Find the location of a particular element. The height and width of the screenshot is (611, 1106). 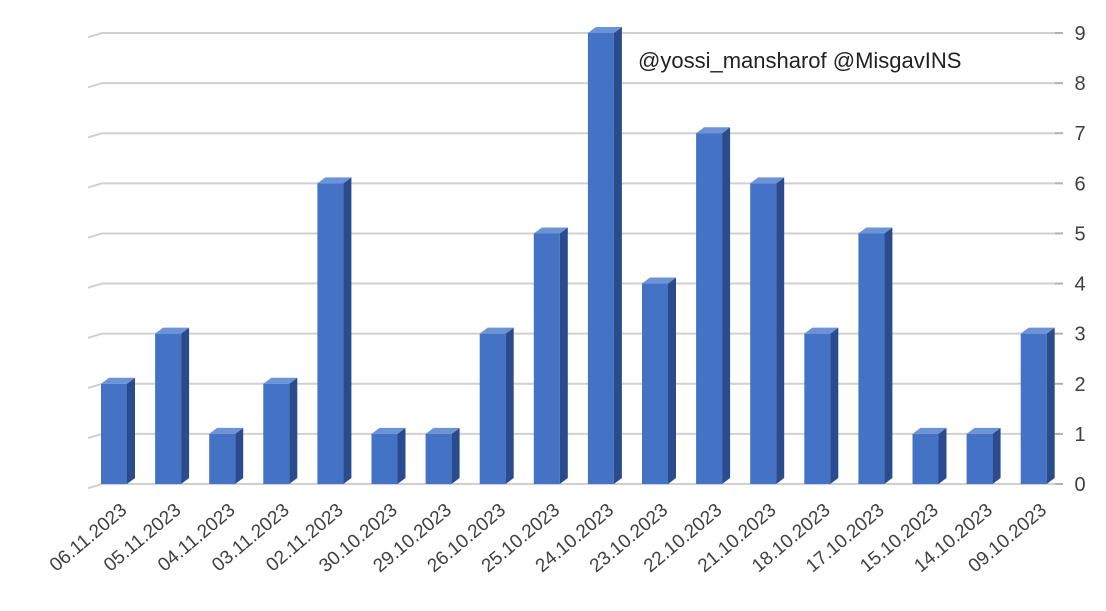

y-tick-label: 1 is located at coordinates (1079, 435).